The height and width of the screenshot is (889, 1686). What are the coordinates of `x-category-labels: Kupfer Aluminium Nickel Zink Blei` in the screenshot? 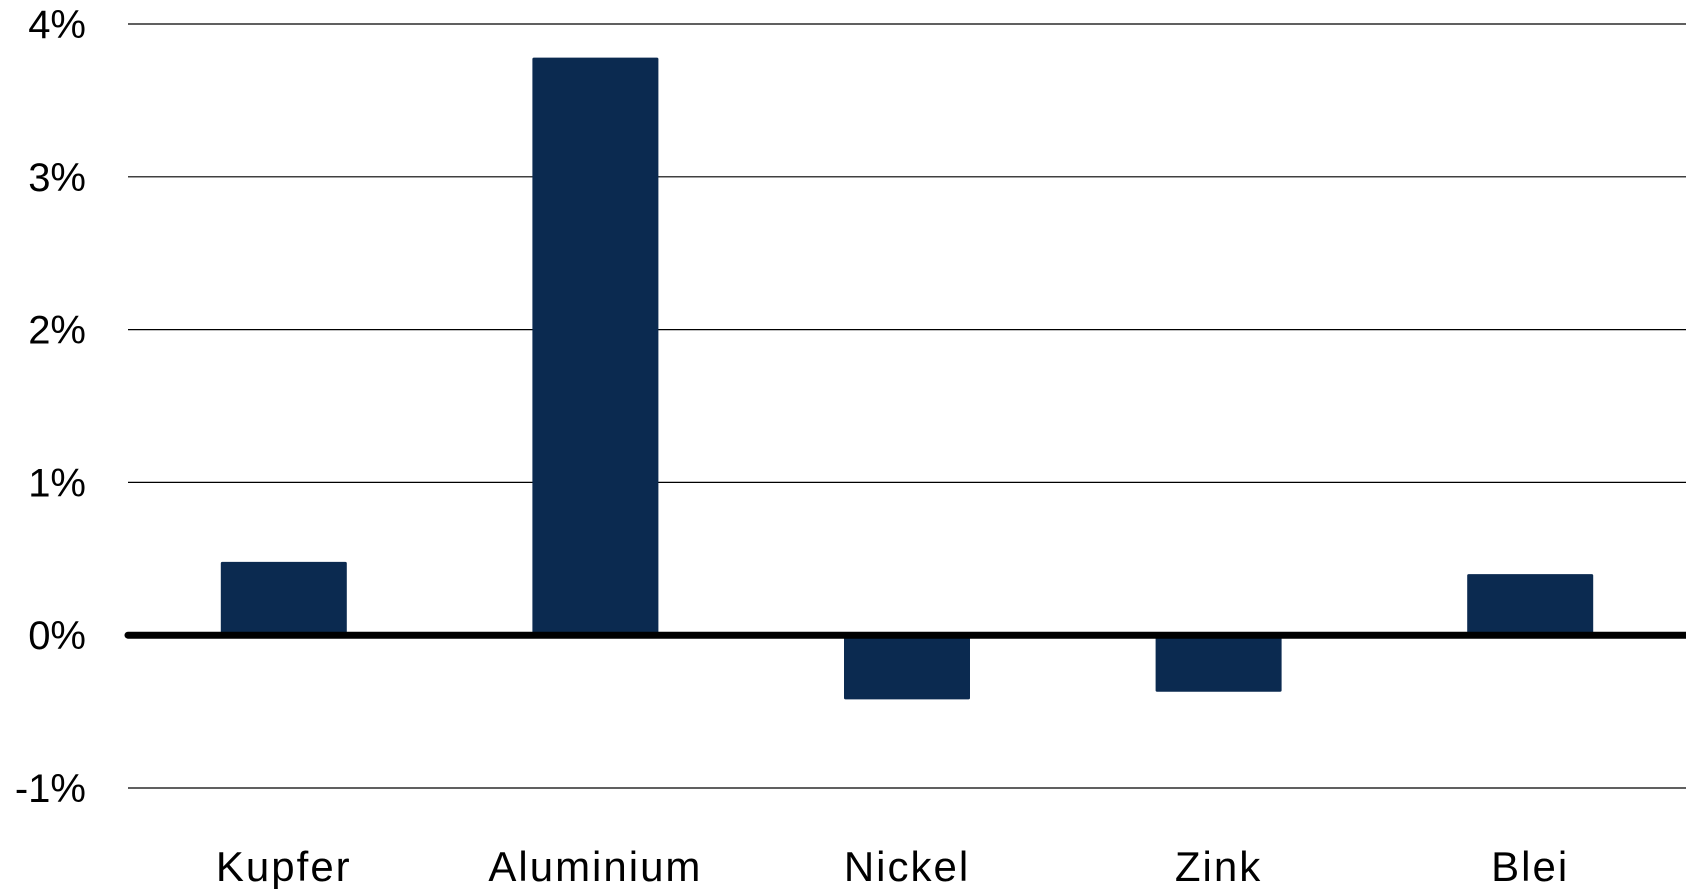 It's located at (892, 866).